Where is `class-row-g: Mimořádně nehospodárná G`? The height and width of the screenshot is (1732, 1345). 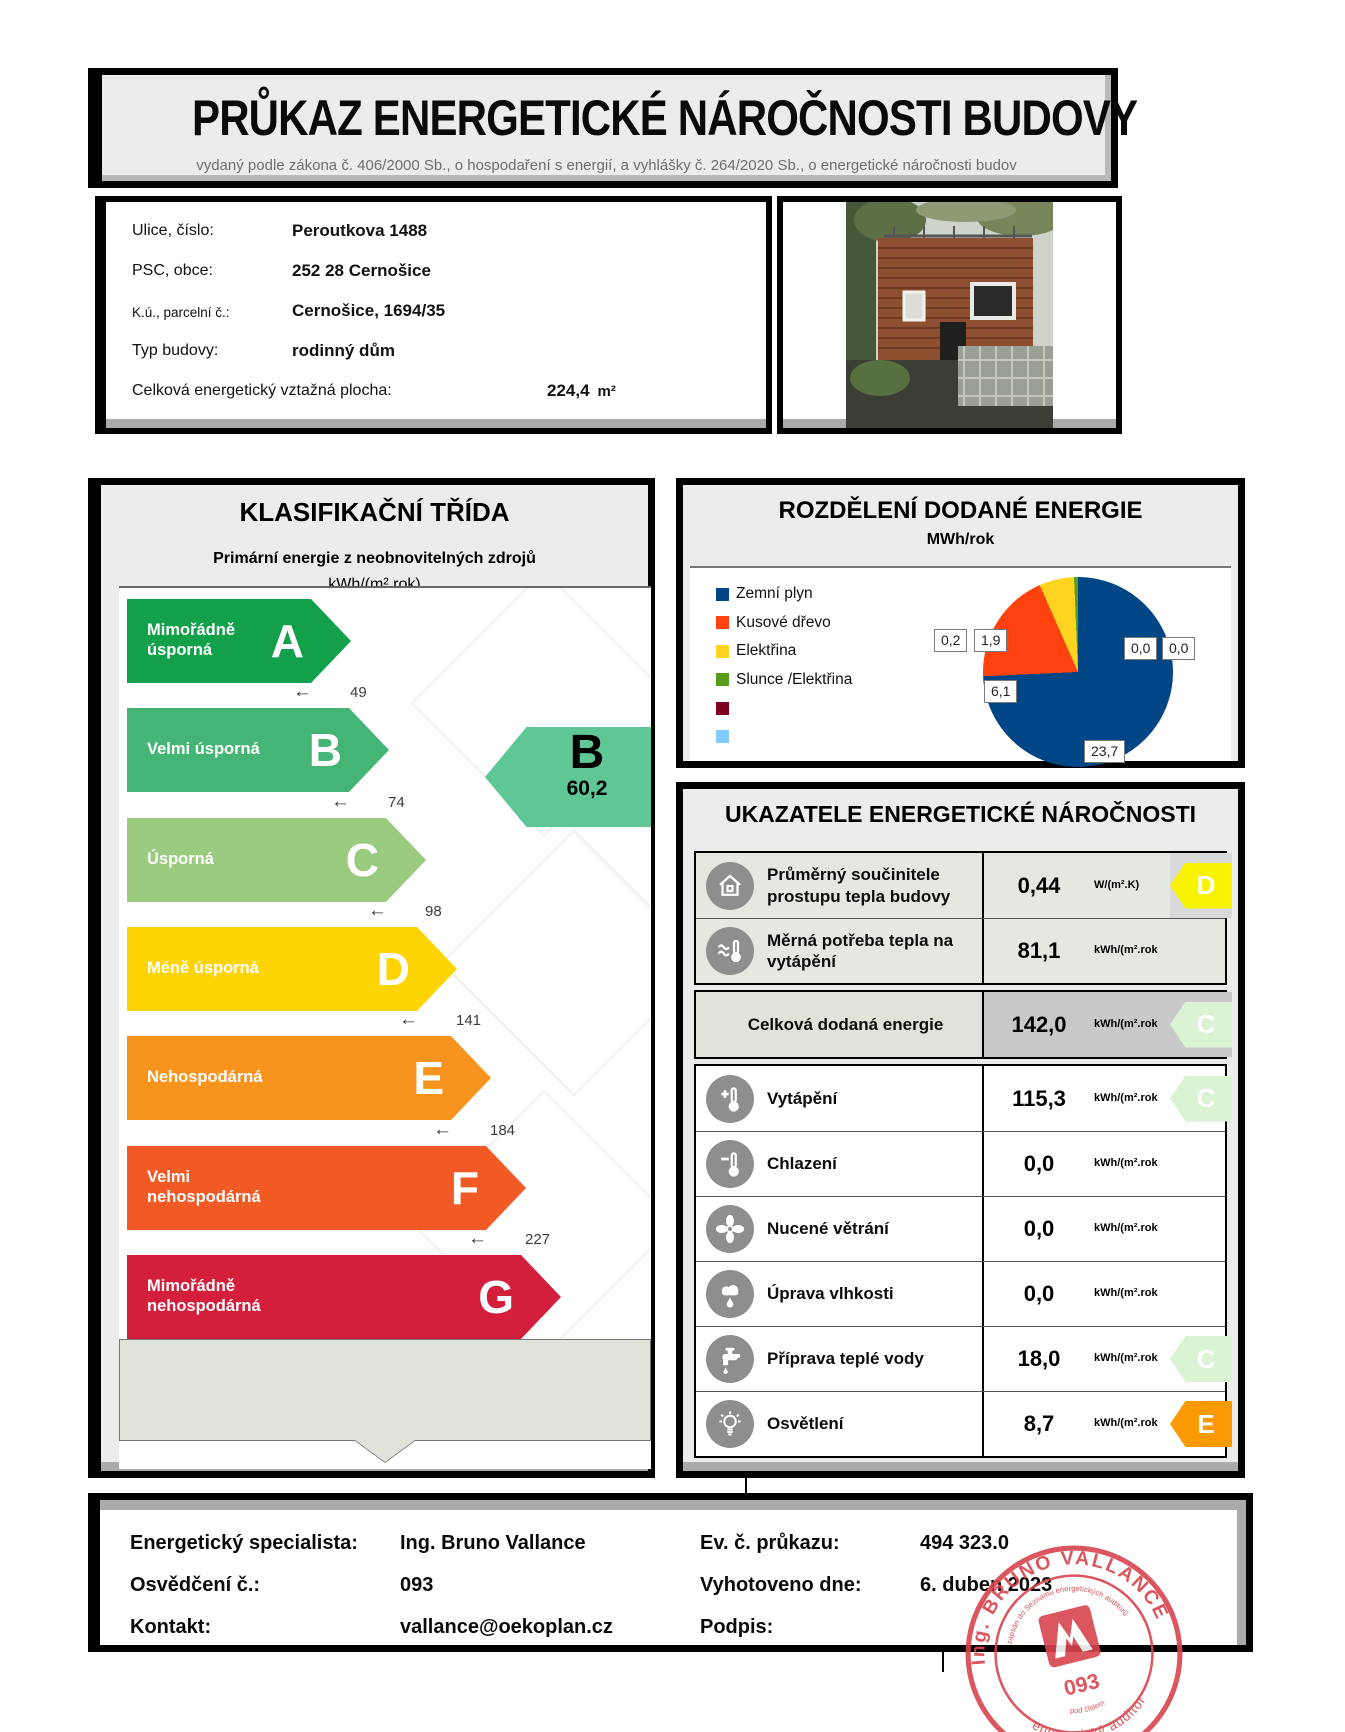
class-row-g: Mimořádně nehospodárná G is located at coordinates (344, 1297).